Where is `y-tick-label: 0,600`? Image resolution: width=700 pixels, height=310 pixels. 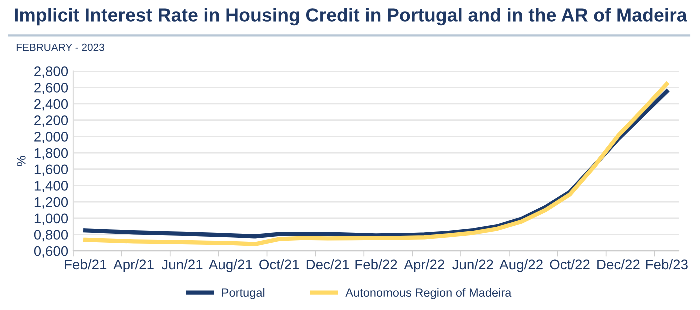
y-tick-label: 0,600 is located at coordinates (51, 252).